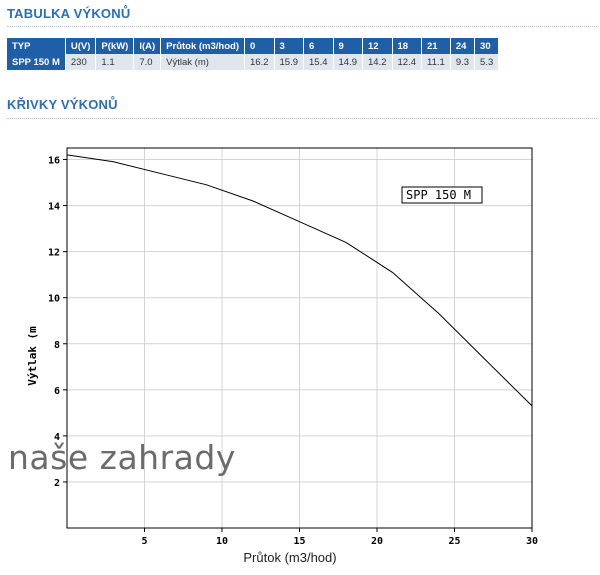 The image size is (600, 575). Describe the element at coordinates (54, 299) in the screenshot. I see `y-tick-label: 10` at that location.